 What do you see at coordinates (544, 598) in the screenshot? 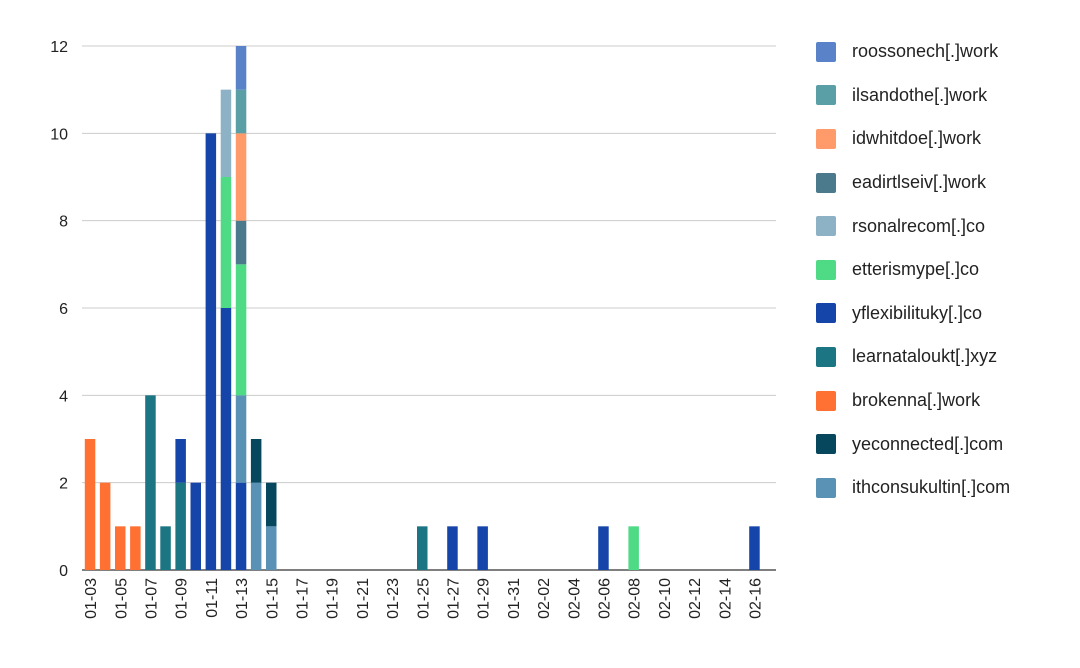
I see `x-tick-label: 02-02` at bounding box center [544, 598].